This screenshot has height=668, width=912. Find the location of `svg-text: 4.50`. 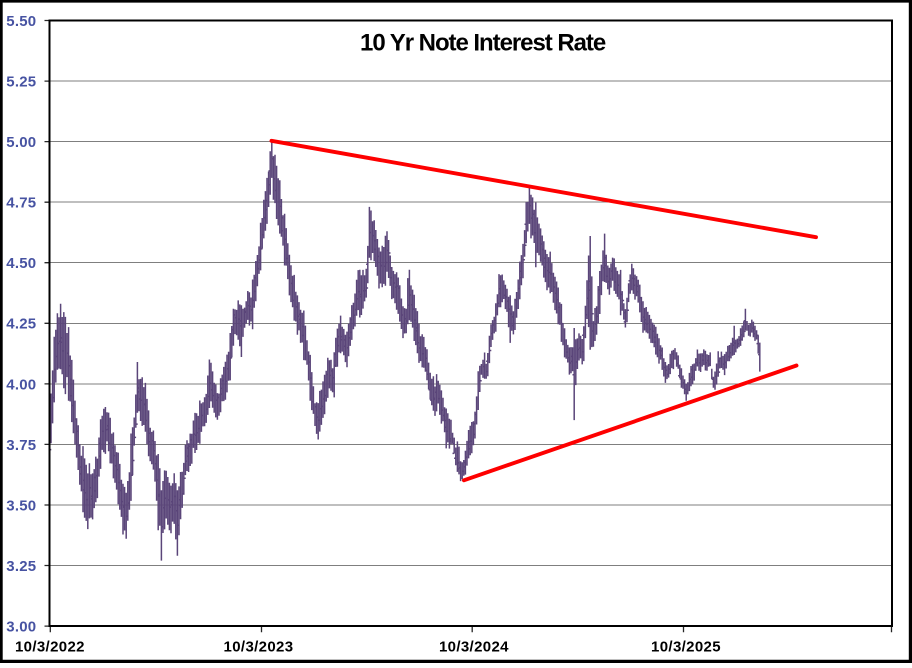

svg-text: 4.50 is located at coordinates (21, 263).